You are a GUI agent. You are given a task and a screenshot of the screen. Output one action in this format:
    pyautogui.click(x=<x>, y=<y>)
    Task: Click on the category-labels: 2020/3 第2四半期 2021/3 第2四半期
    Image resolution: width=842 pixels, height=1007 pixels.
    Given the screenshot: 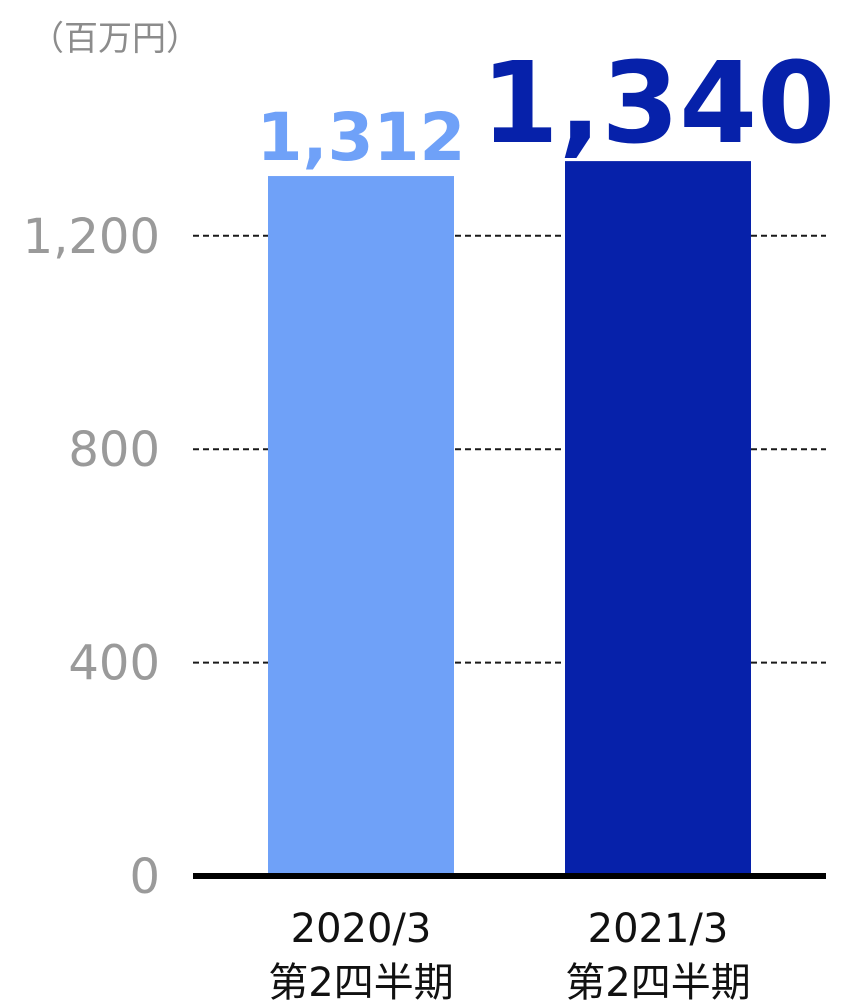 What is the action you would take?
    pyautogui.click(x=509, y=956)
    